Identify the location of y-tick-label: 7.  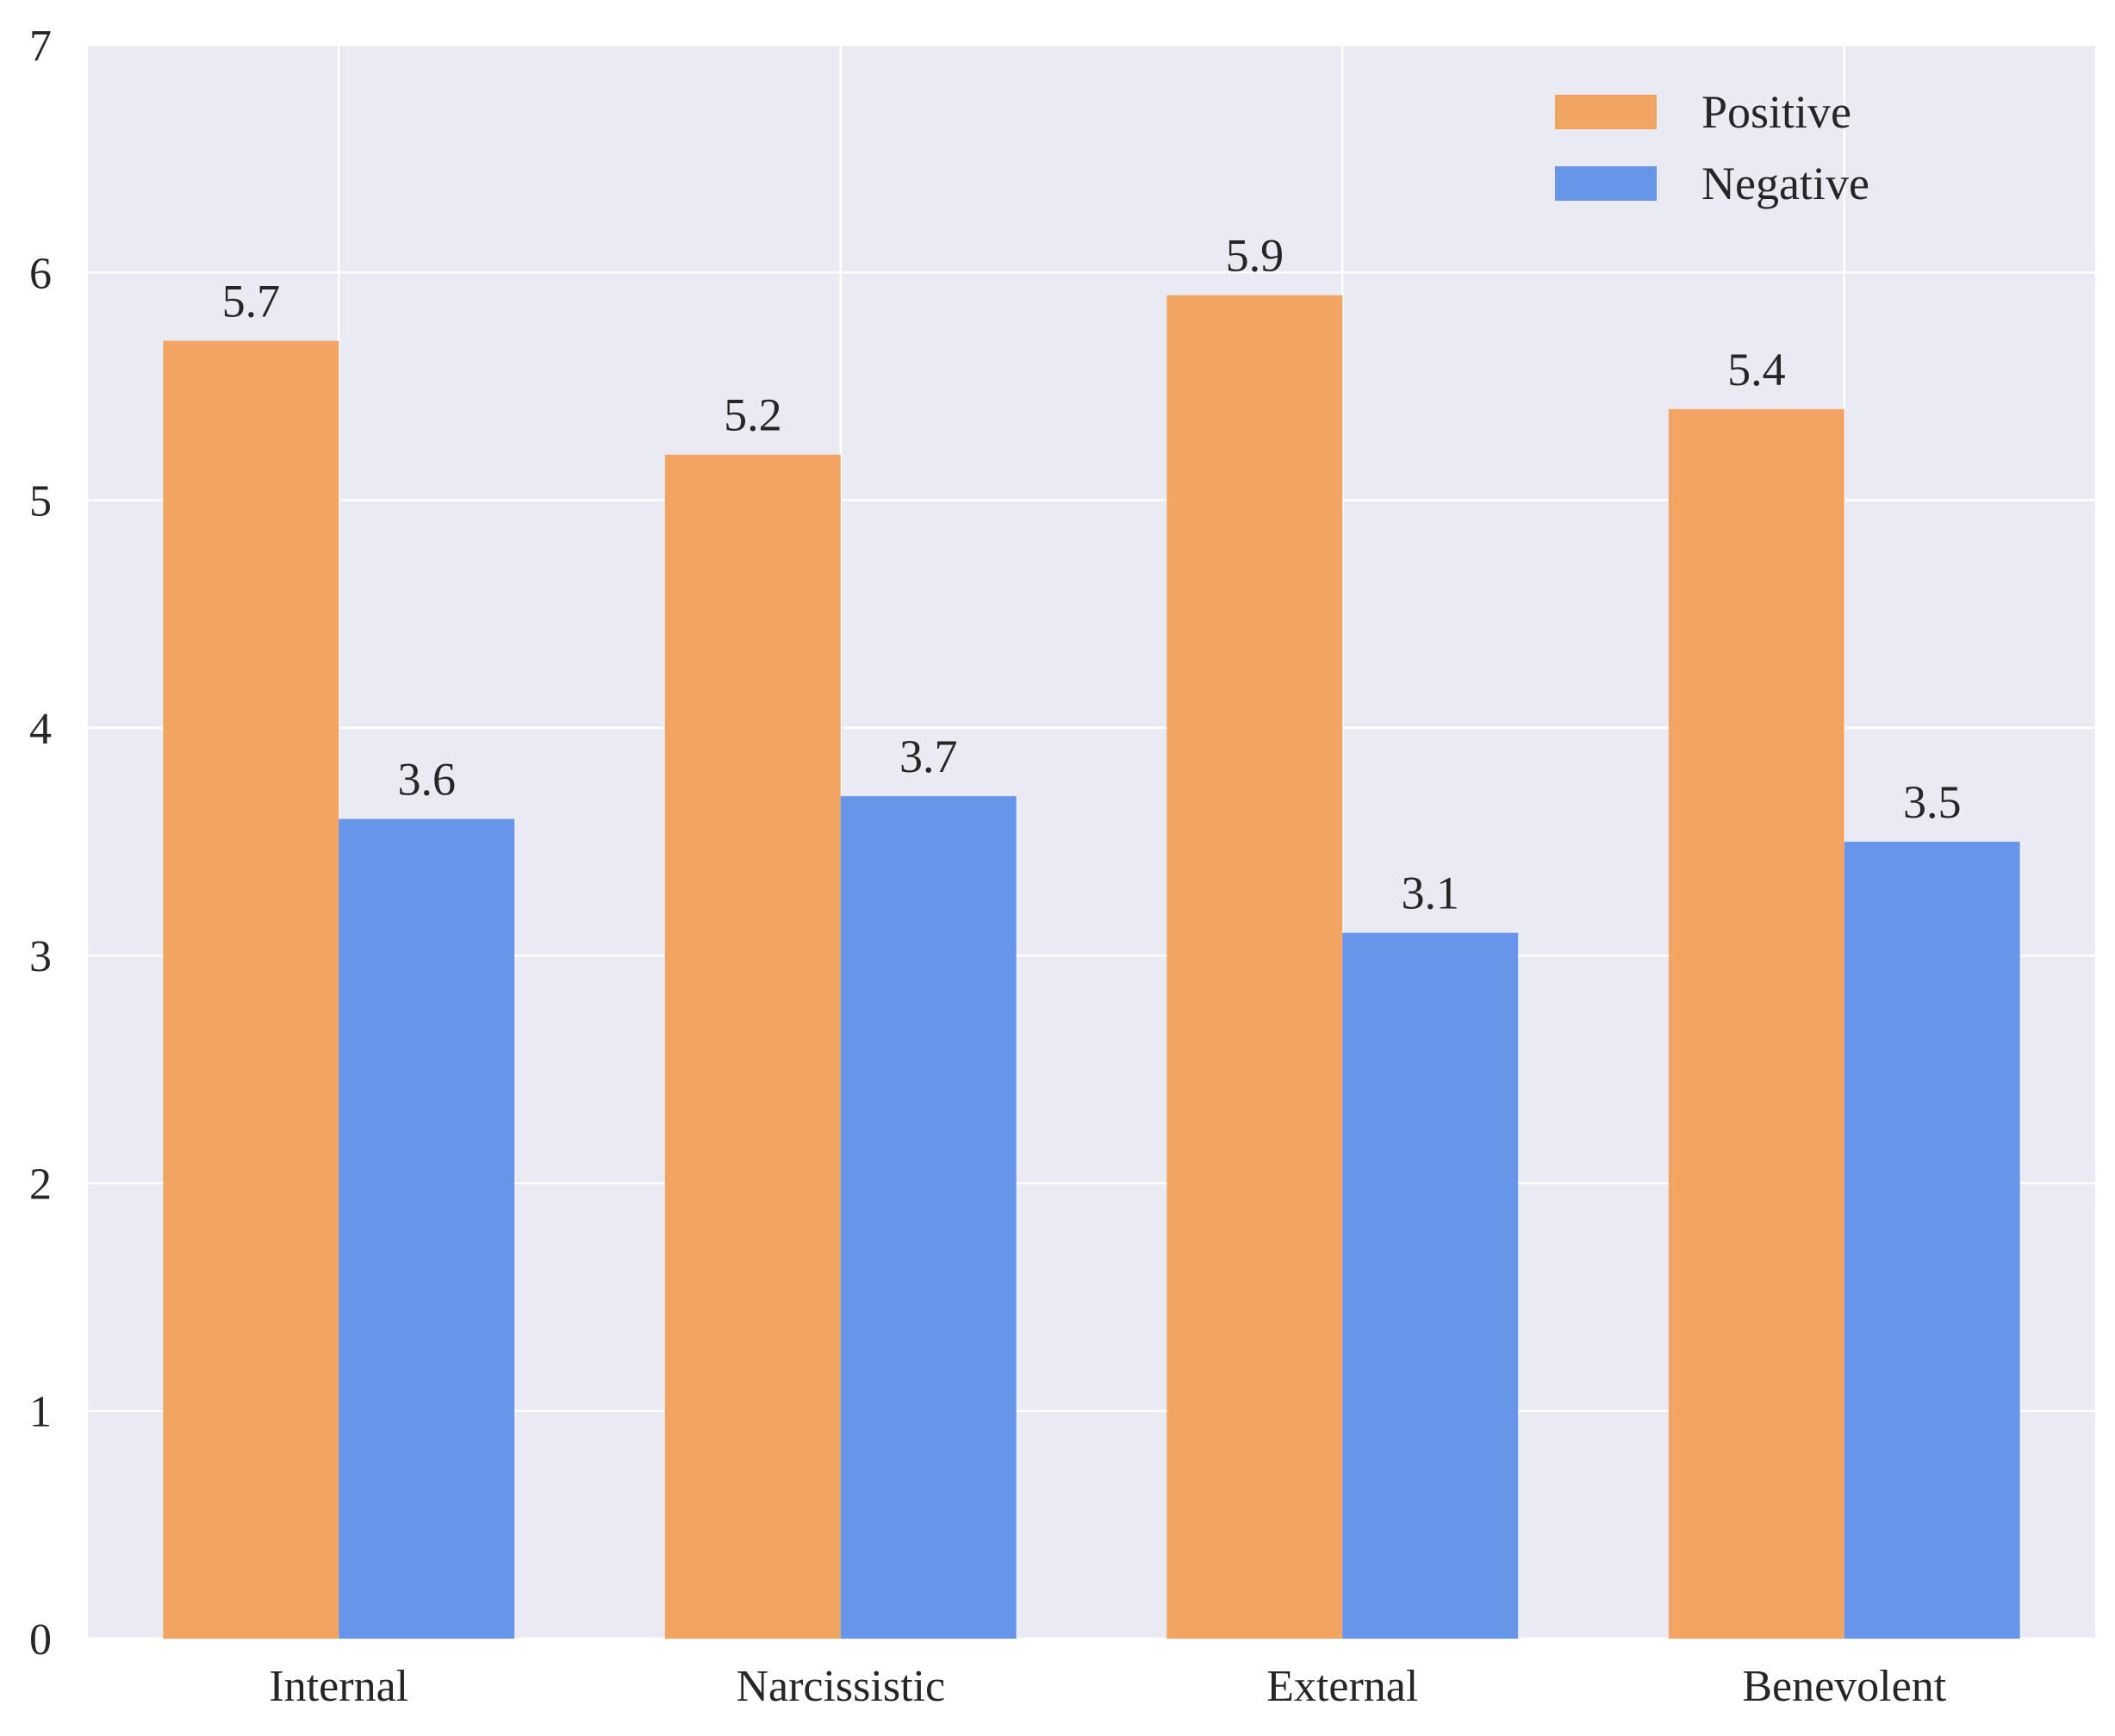
(40, 47).